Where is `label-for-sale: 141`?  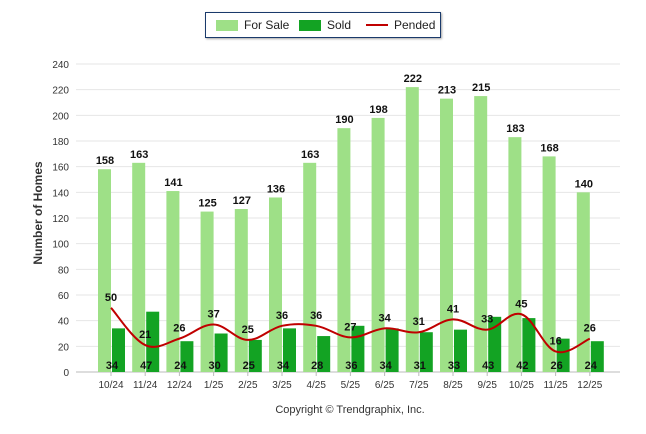
label-for-sale: 141 is located at coordinates (173, 183).